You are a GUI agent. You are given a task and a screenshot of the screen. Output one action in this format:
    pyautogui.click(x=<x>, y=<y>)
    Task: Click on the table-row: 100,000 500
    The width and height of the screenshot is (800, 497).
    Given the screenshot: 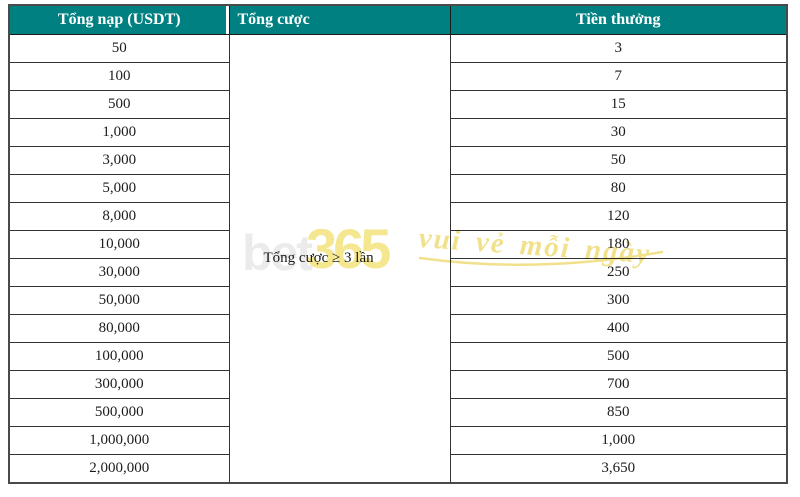 What is the action you would take?
    pyautogui.click(x=398, y=356)
    